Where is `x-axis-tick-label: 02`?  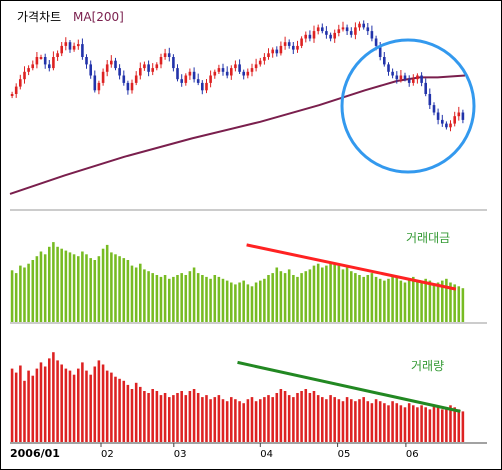 x-axis-tick-label: 02 is located at coordinates (107, 454).